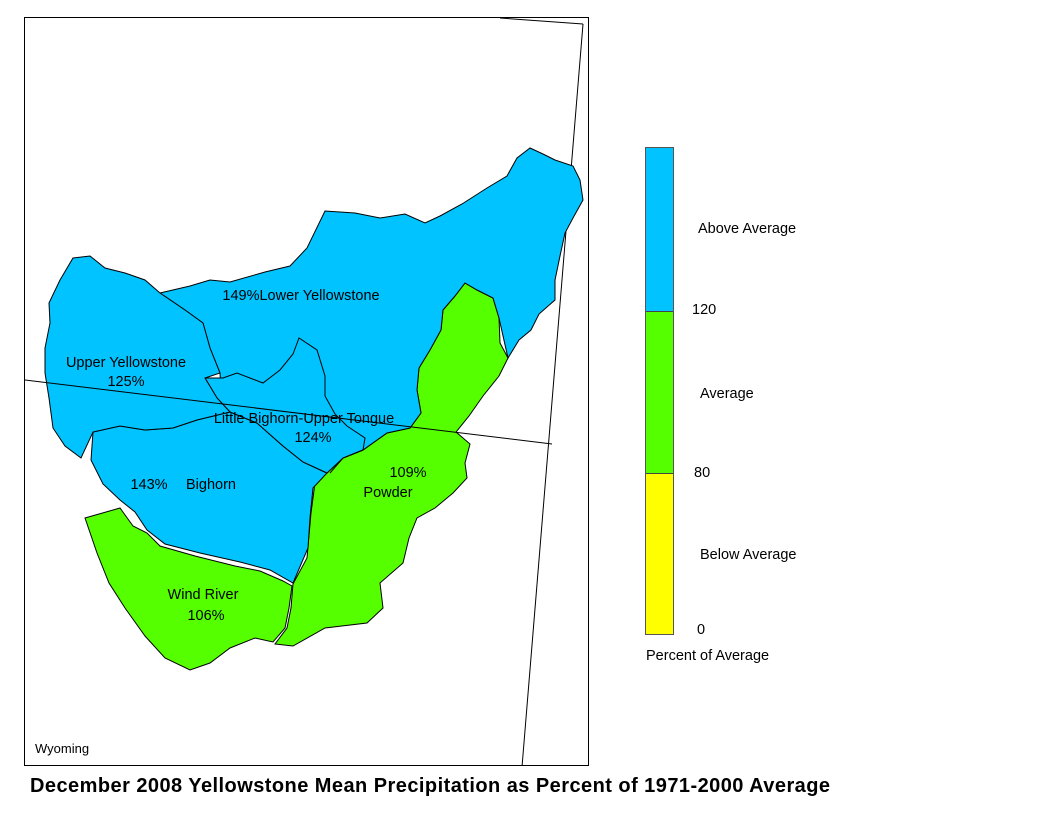 The height and width of the screenshot is (816, 1056). What do you see at coordinates (708, 656) in the screenshot?
I see `legend-title: Percent of Average` at bounding box center [708, 656].